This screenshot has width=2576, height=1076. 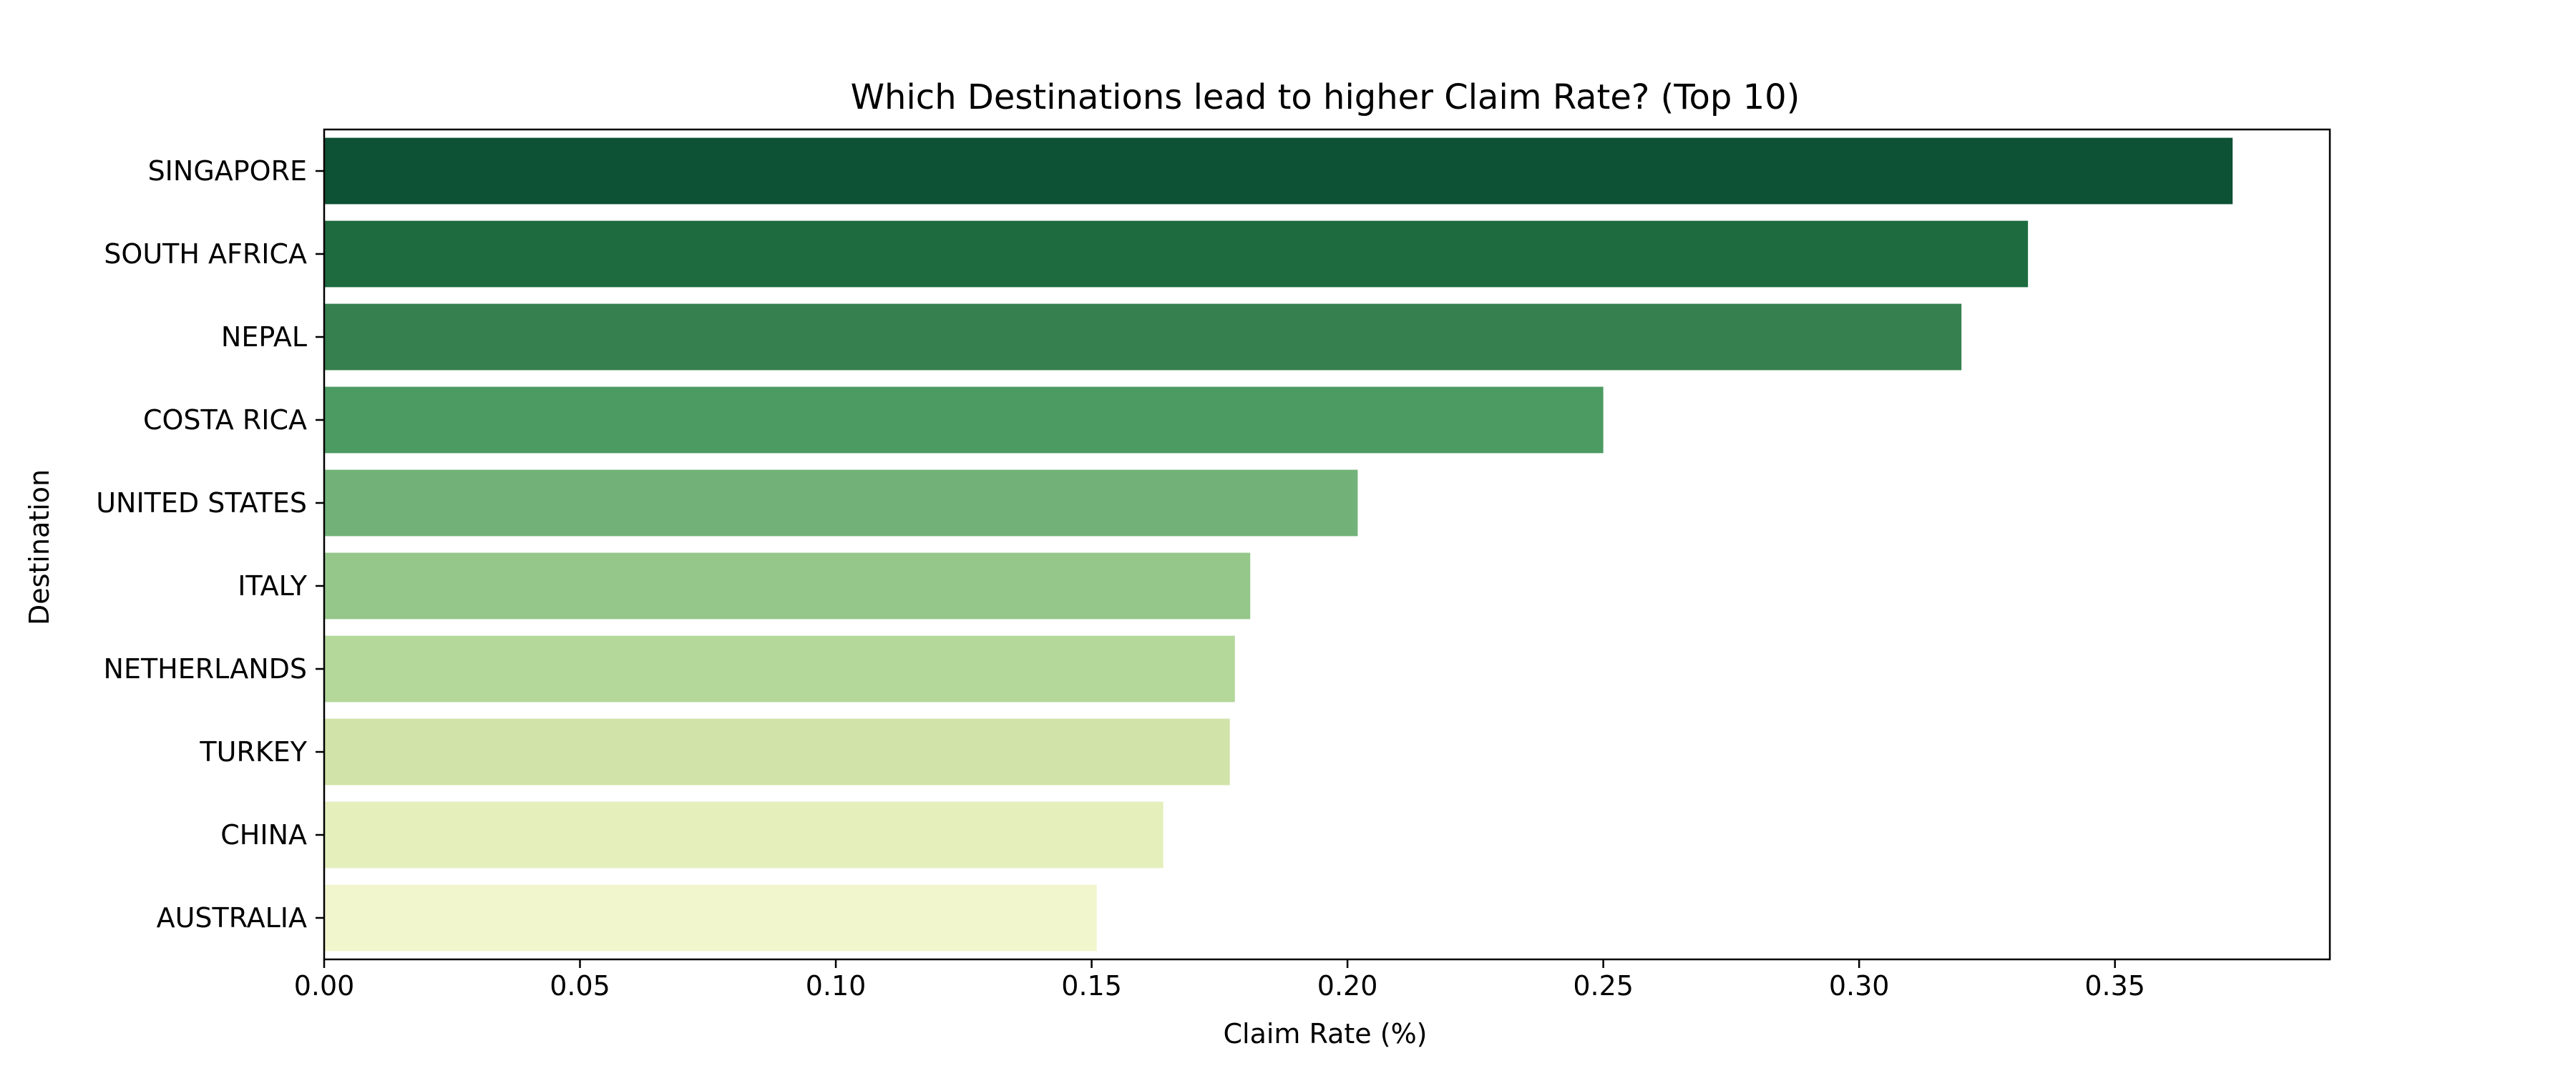 I want to click on x-tick-label: 0.35, so click(x=2114, y=986).